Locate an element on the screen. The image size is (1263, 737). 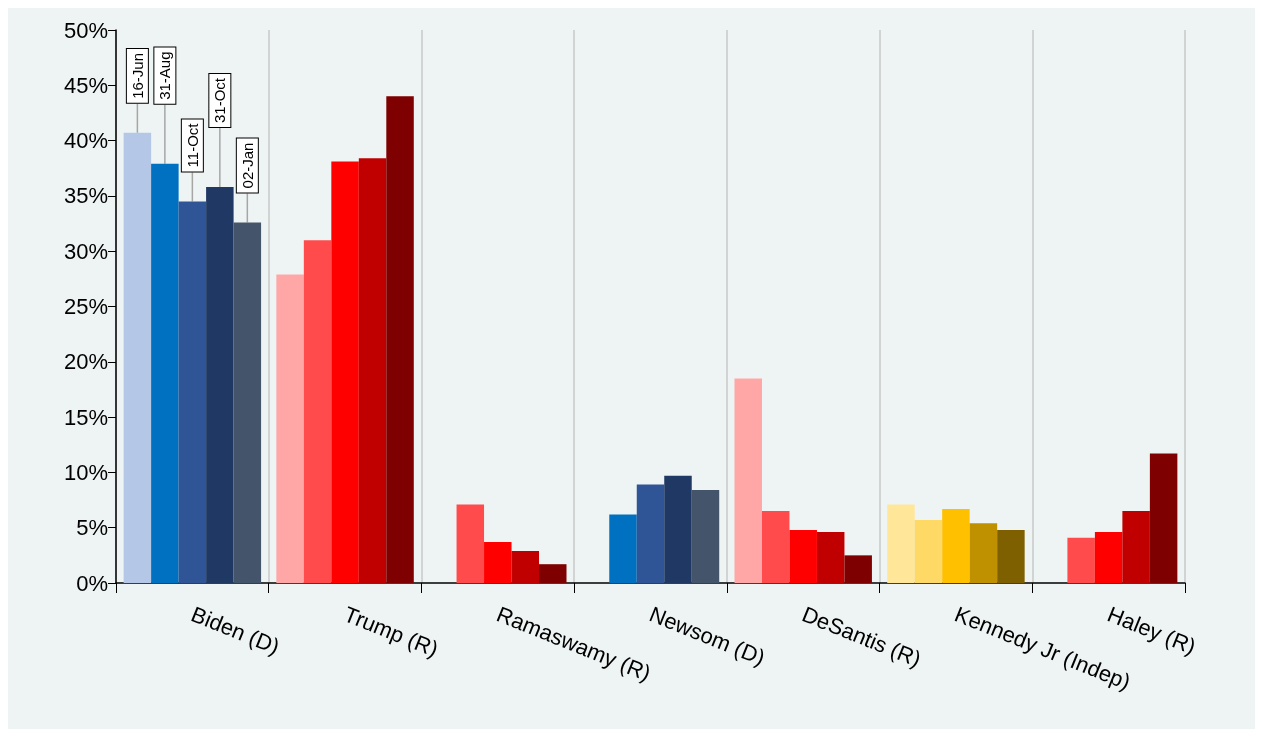
y-tick-label: 45% is located at coordinates (85, 85).